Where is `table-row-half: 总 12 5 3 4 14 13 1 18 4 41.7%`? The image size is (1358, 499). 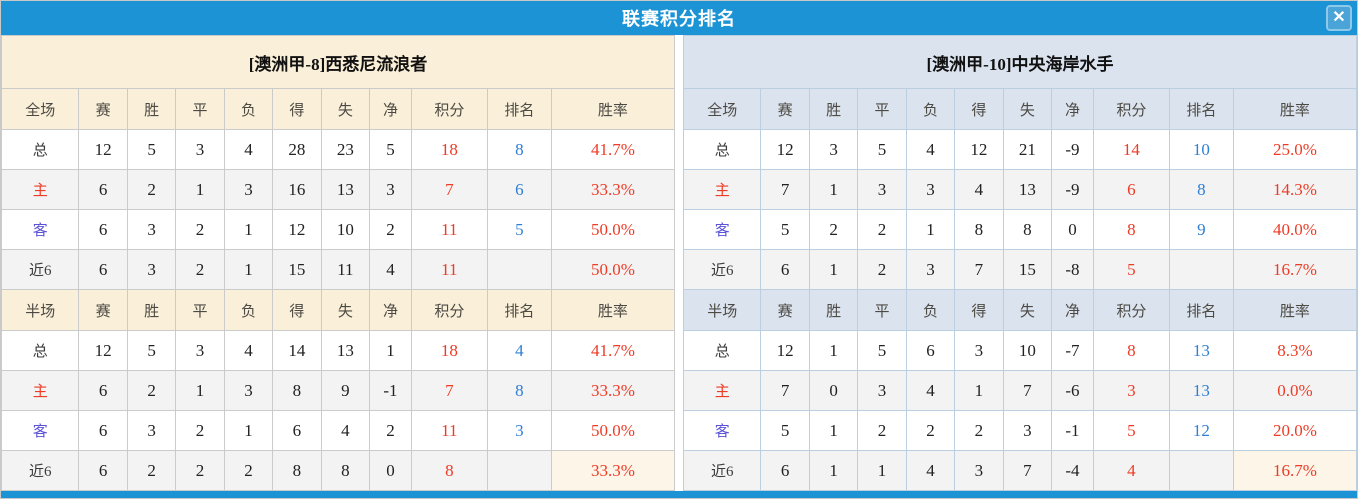 table-row-half: 总 12 5 3 4 14 13 1 18 4 41.7% is located at coordinates (338, 350).